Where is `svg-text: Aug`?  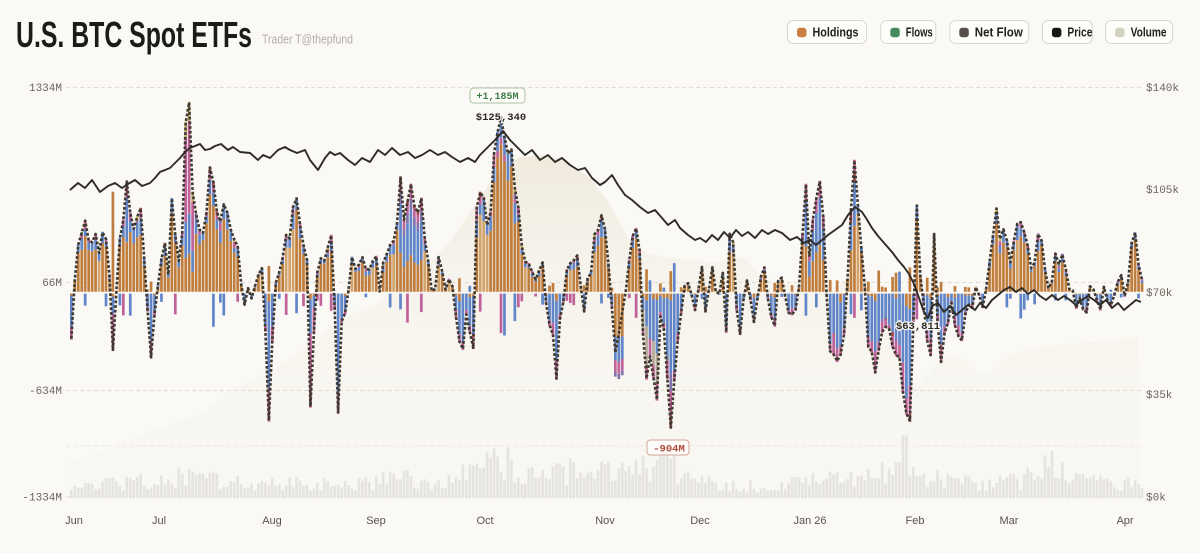 svg-text: Aug is located at coordinates (272, 521).